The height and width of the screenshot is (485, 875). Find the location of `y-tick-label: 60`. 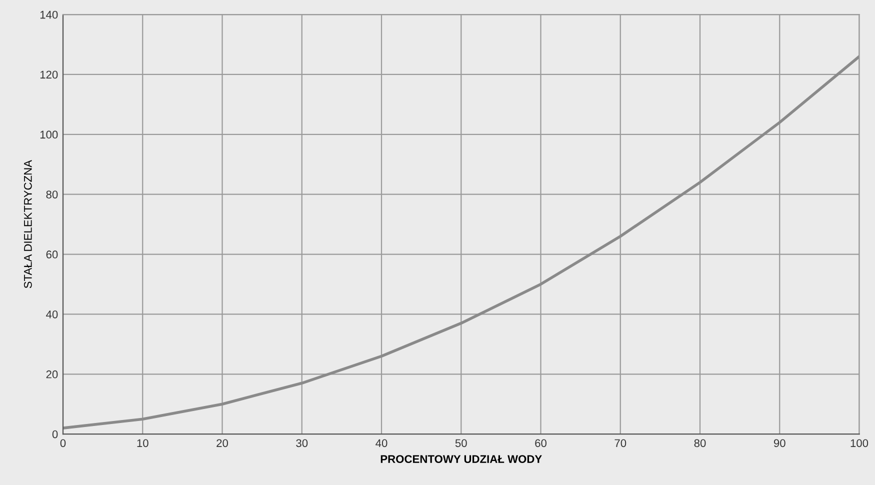

y-tick-label: 60 is located at coordinates (52, 254).